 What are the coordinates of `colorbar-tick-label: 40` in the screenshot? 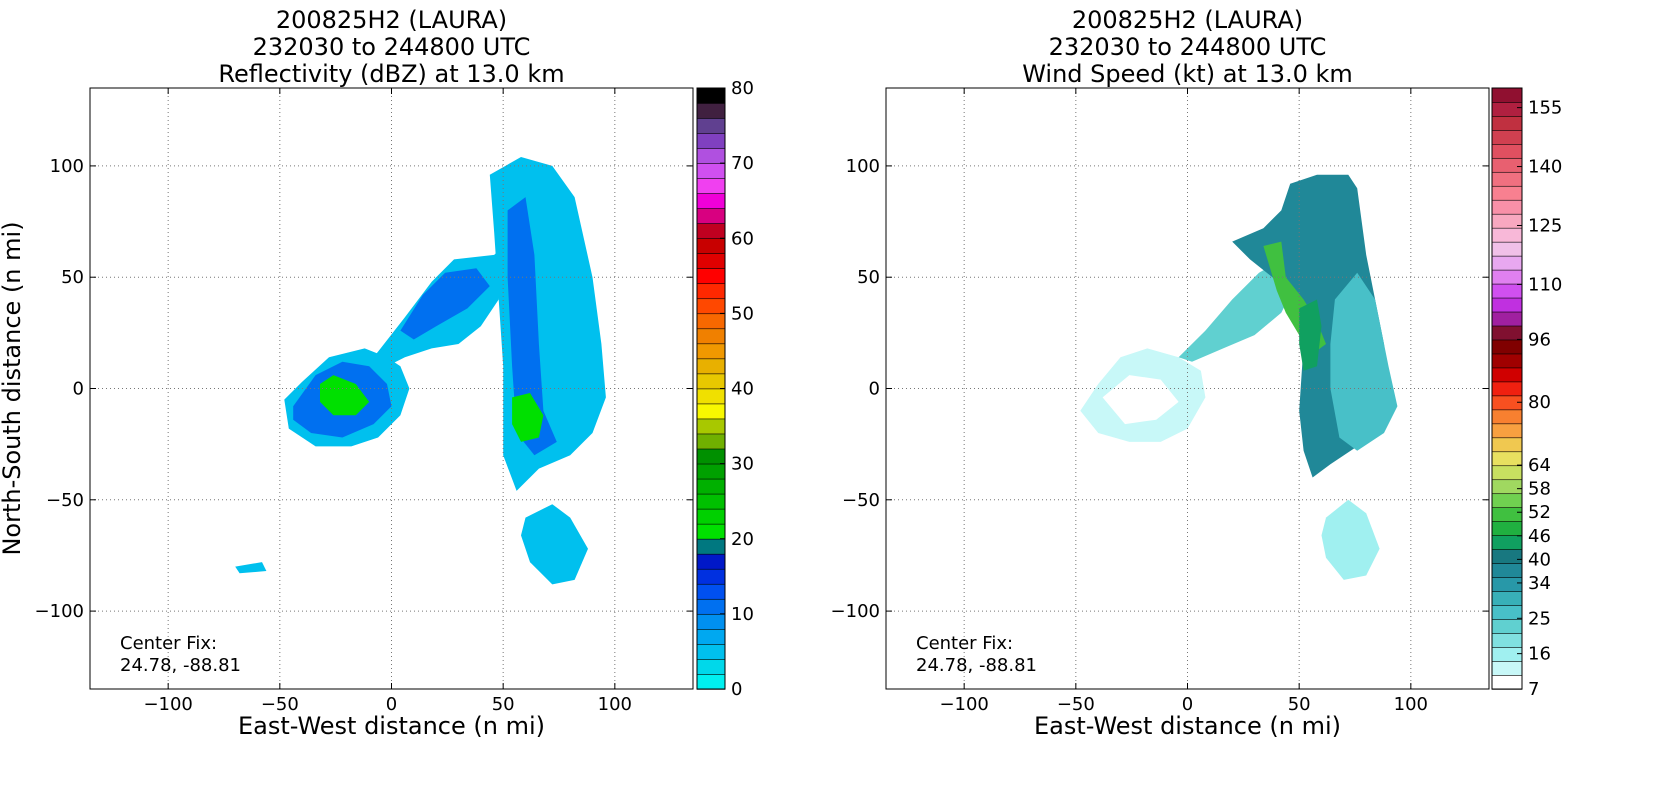 It's located at (1539, 559).